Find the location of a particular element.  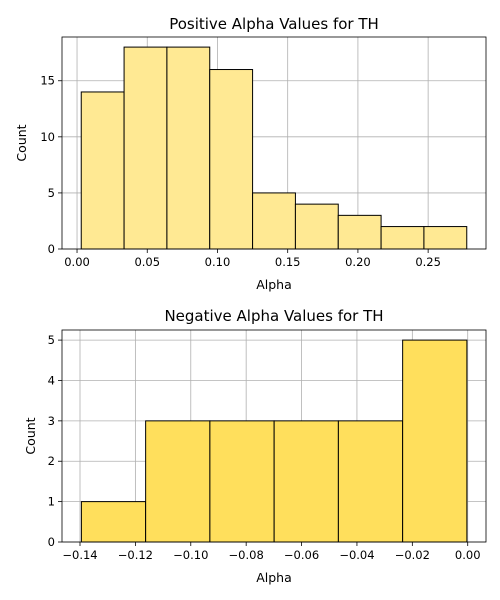

x-tick-label: −0.08 is located at coordinates (246, 555).